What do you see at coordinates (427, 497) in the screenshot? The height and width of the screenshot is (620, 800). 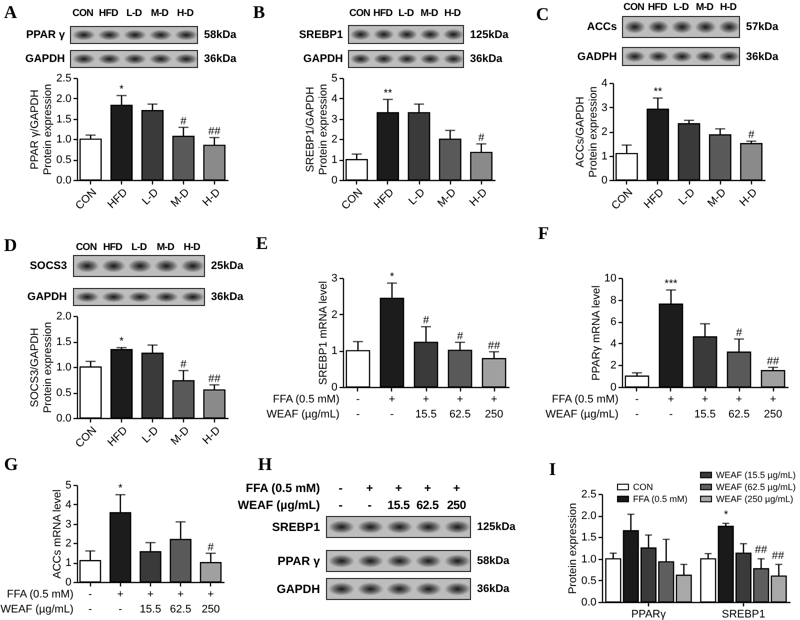 I see `category-label: + 62.5` at bounding box center [427, 497].